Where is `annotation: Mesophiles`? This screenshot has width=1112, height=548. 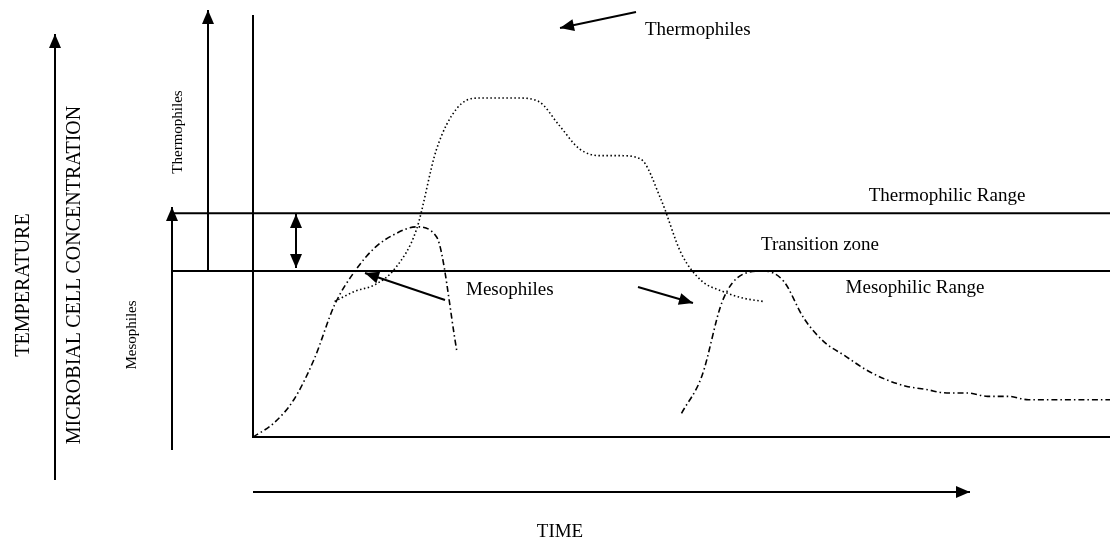
annotation: Mesophiles is located at coordinates (510, 288).